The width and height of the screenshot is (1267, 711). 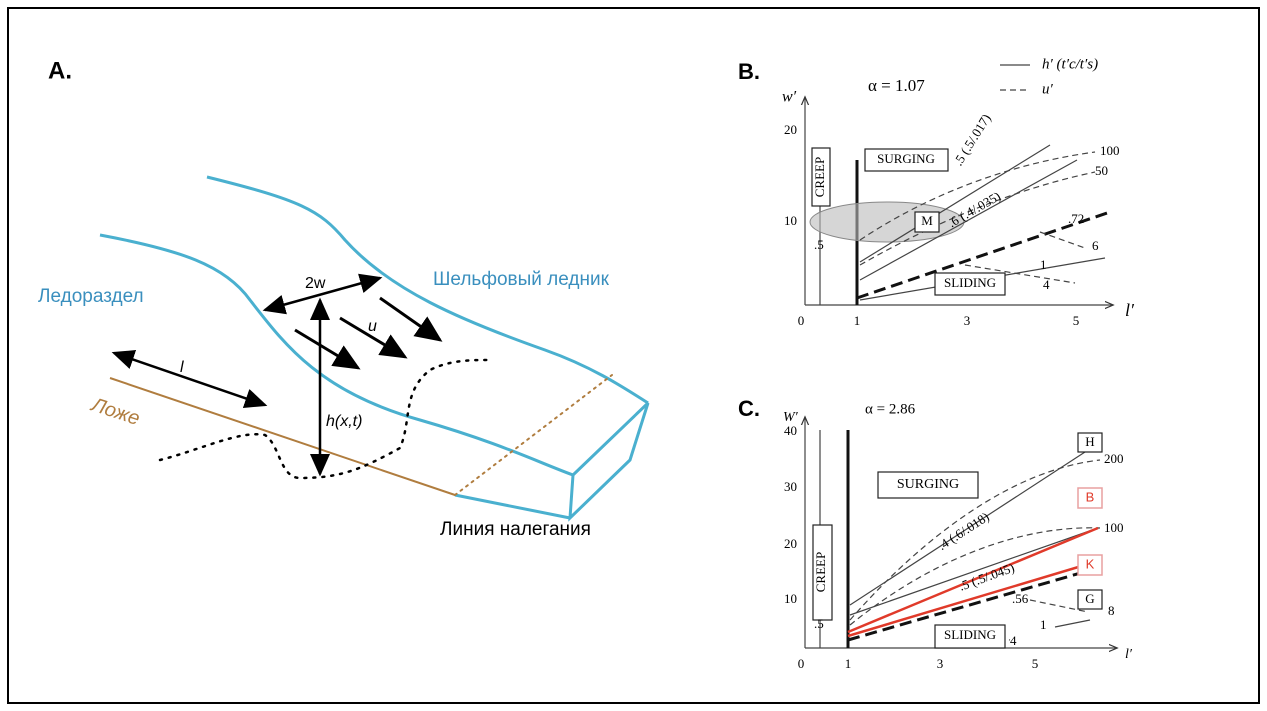 I want to click on glacier-label: H, so click(x=1089, y=441).